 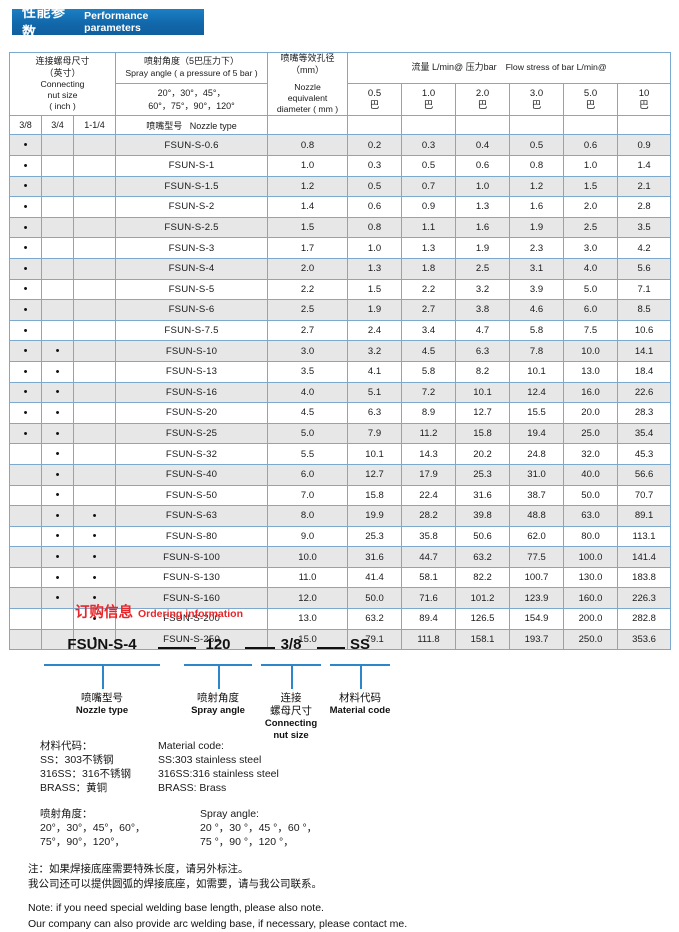 What do you see at coordinates (308, 330) in the screenshot?
I see `nozzle-diameter-cell: 2.7` at bounding box center [308, 330].